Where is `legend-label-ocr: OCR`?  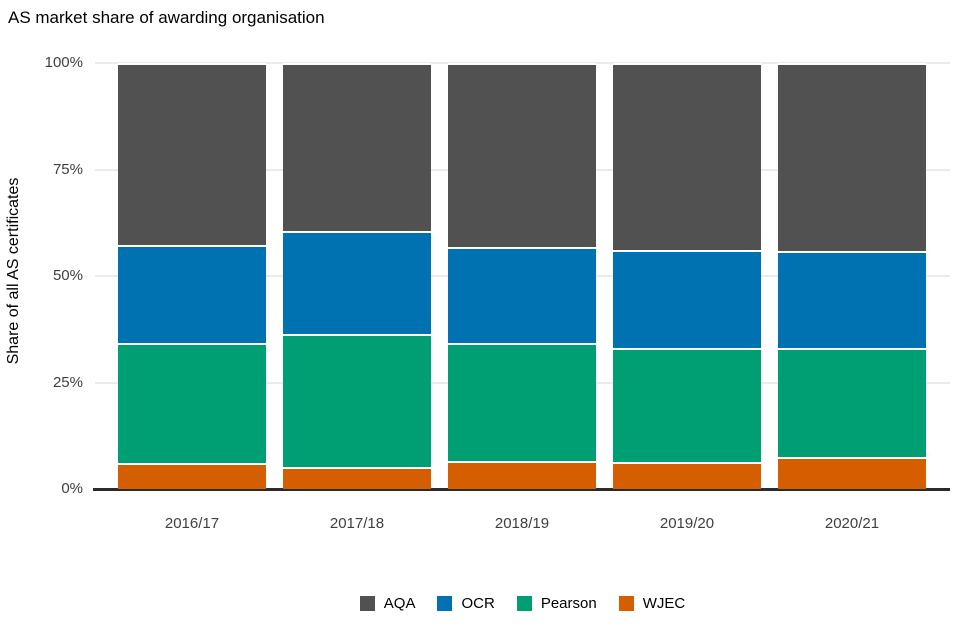
legend-label-ocr: OCR is located at coordinates (478, 603).